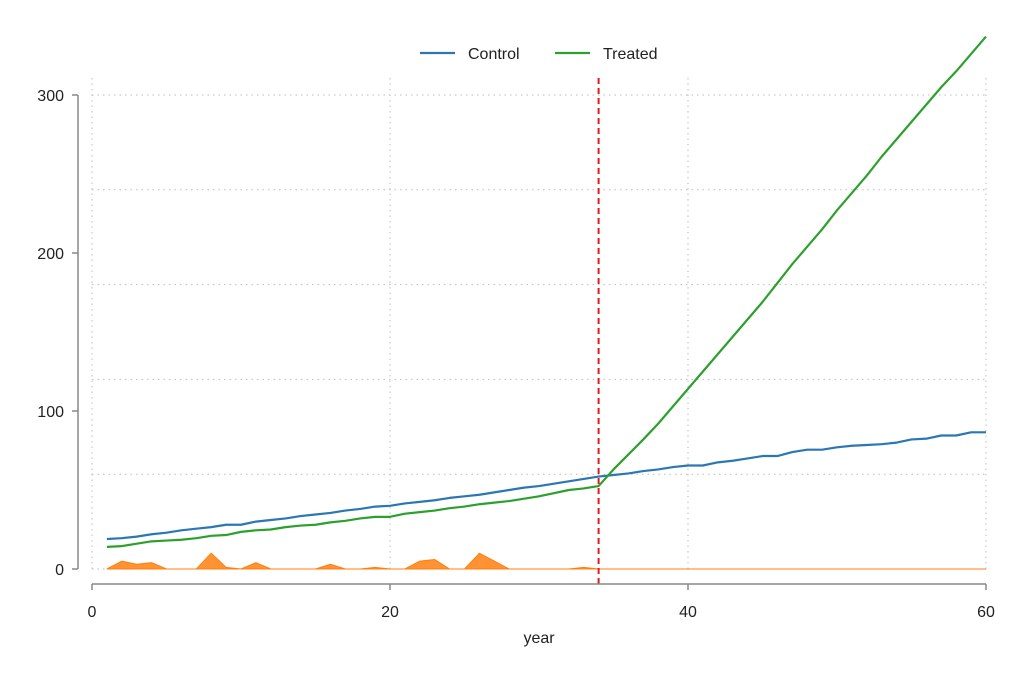 This screenshot has height=684, width=1026. I want to click on x-tick-label: 60, so click(986, 612).